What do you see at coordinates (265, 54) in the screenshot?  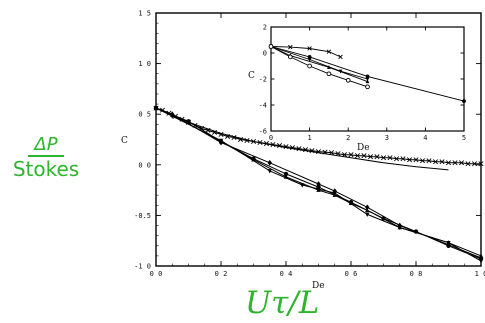 I see `y-tick-label: 0` at bounding box center [265, 54].